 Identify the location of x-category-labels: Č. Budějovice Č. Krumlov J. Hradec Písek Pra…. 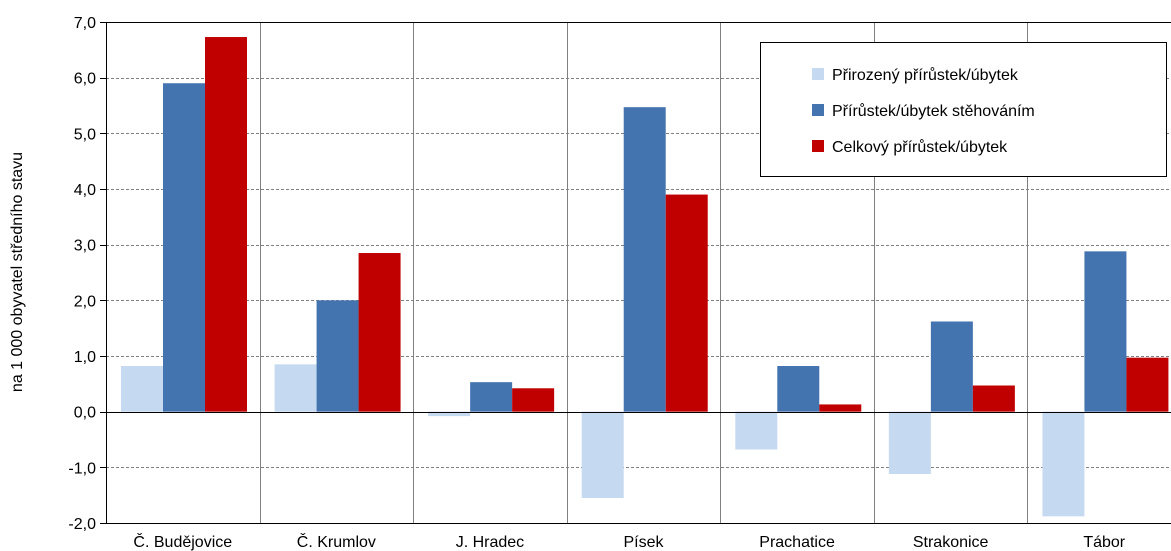
(629, 541).